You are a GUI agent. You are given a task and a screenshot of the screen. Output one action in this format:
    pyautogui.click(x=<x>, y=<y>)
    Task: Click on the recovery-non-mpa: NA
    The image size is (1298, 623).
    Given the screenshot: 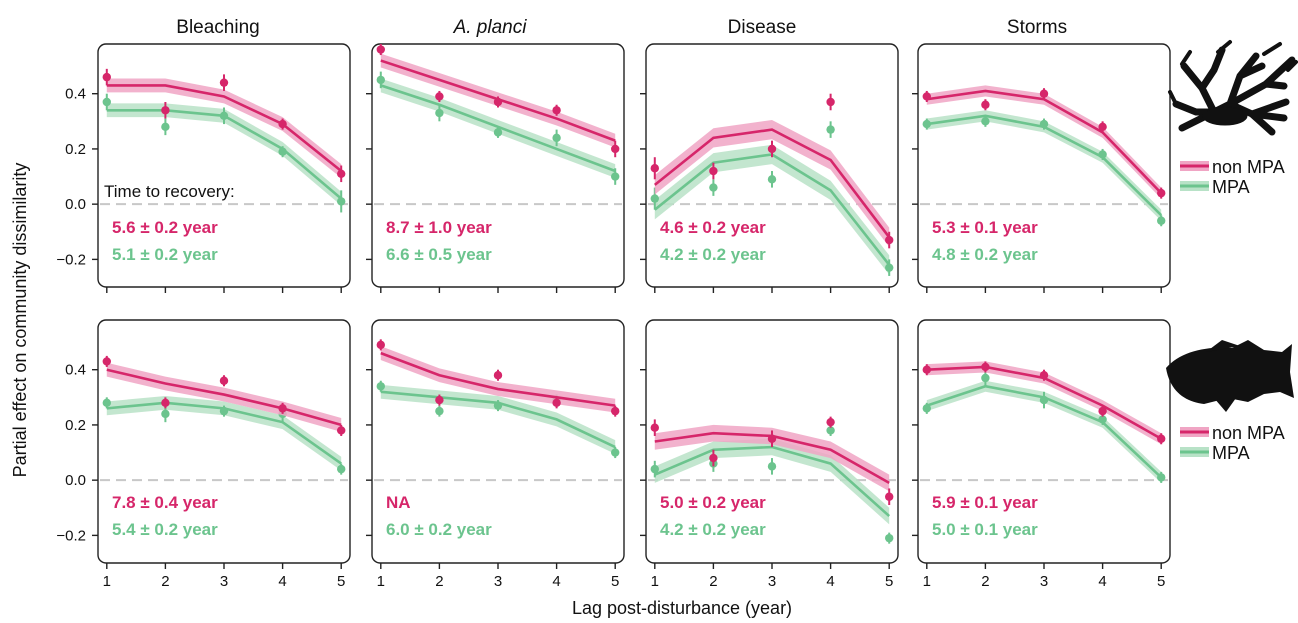 What is the action you would take?
    pyautogui.click(x=398, y=502)
    